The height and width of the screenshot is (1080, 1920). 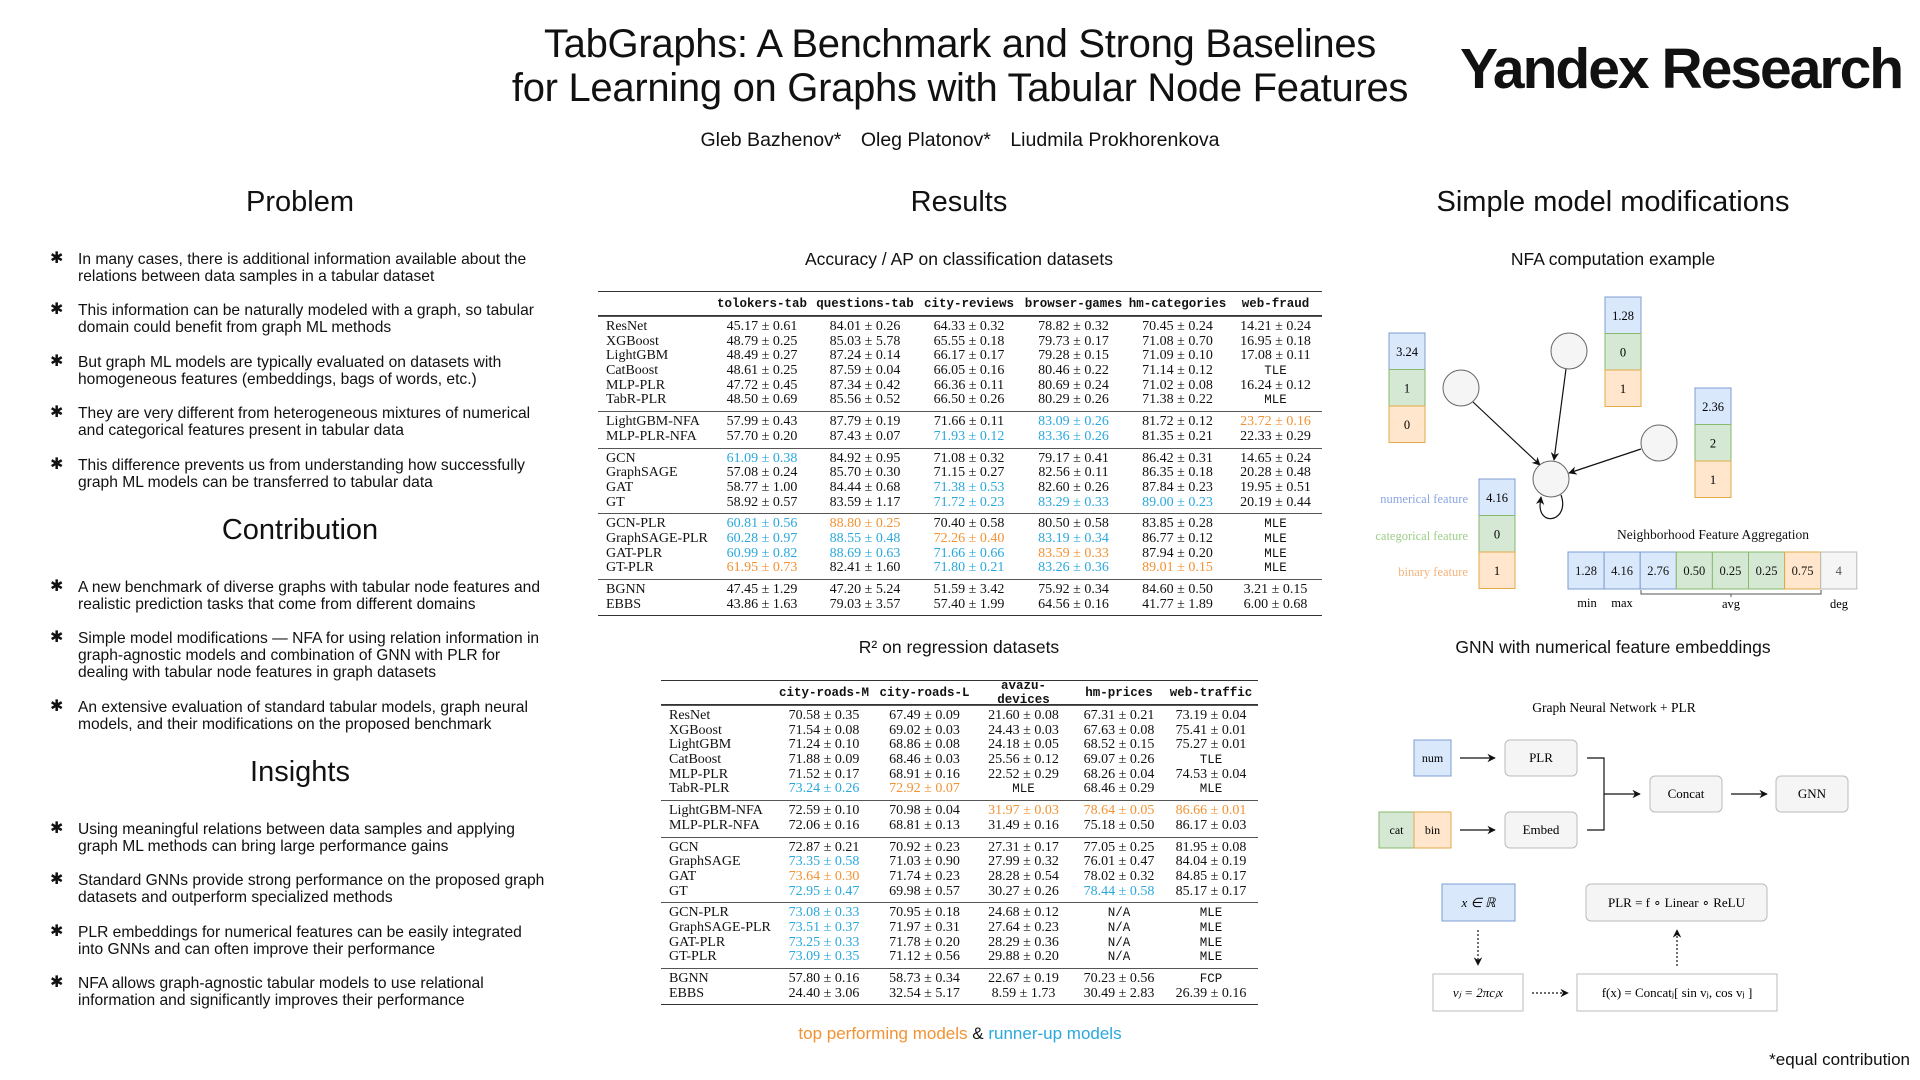 What do you see at coordinates (771, 140) in the screenshot?
I see `author: Gleb Bazhenov*` at bounding box center [771, 140].